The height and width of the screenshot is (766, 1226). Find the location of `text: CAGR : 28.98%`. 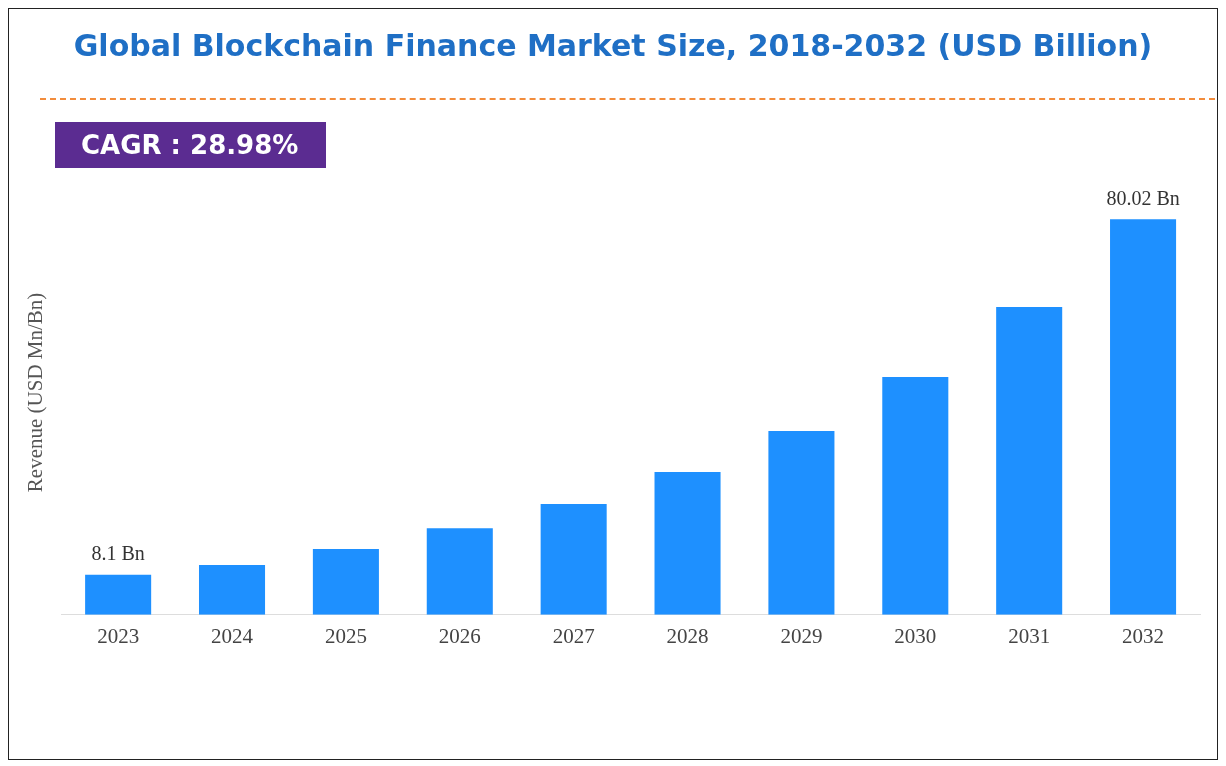

text: CAGR : 28.98% is located at coordinates (191, 145).